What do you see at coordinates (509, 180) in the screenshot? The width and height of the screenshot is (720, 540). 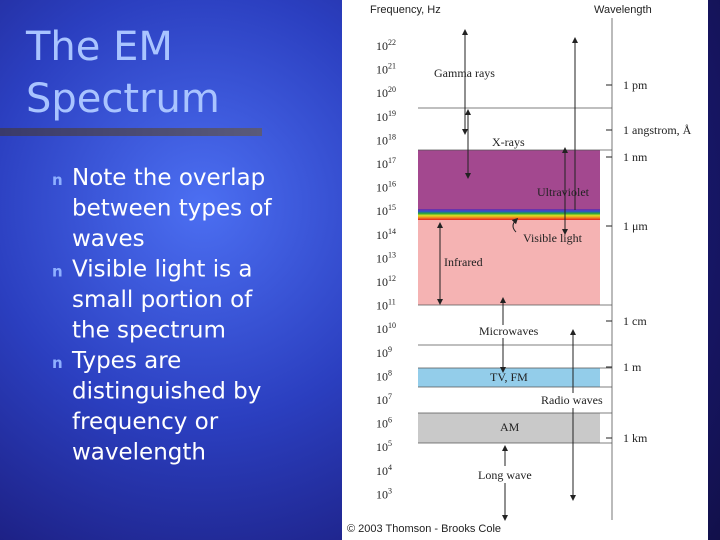 I see `uv-band` at bounding box center [509, 180].